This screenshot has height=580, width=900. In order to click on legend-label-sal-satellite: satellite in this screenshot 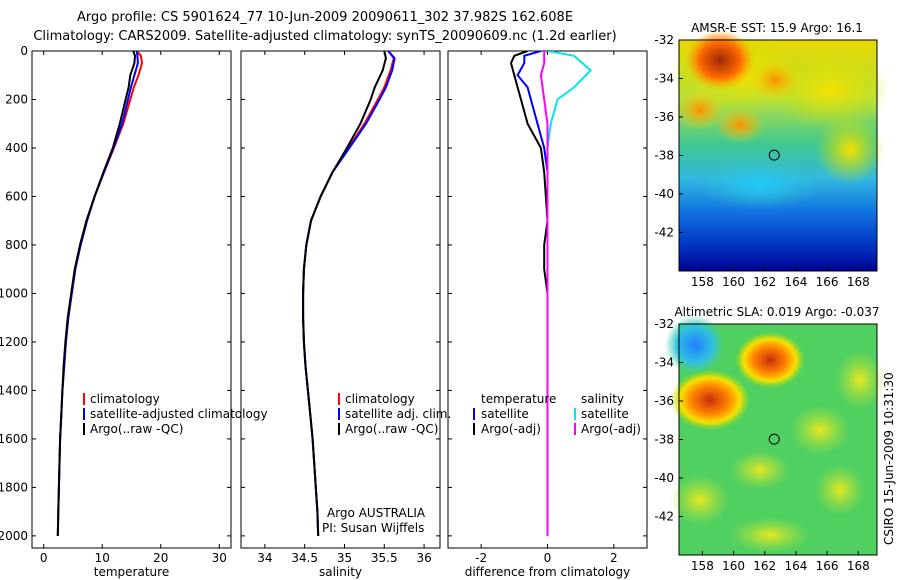, I will do `click(605, 414)`.